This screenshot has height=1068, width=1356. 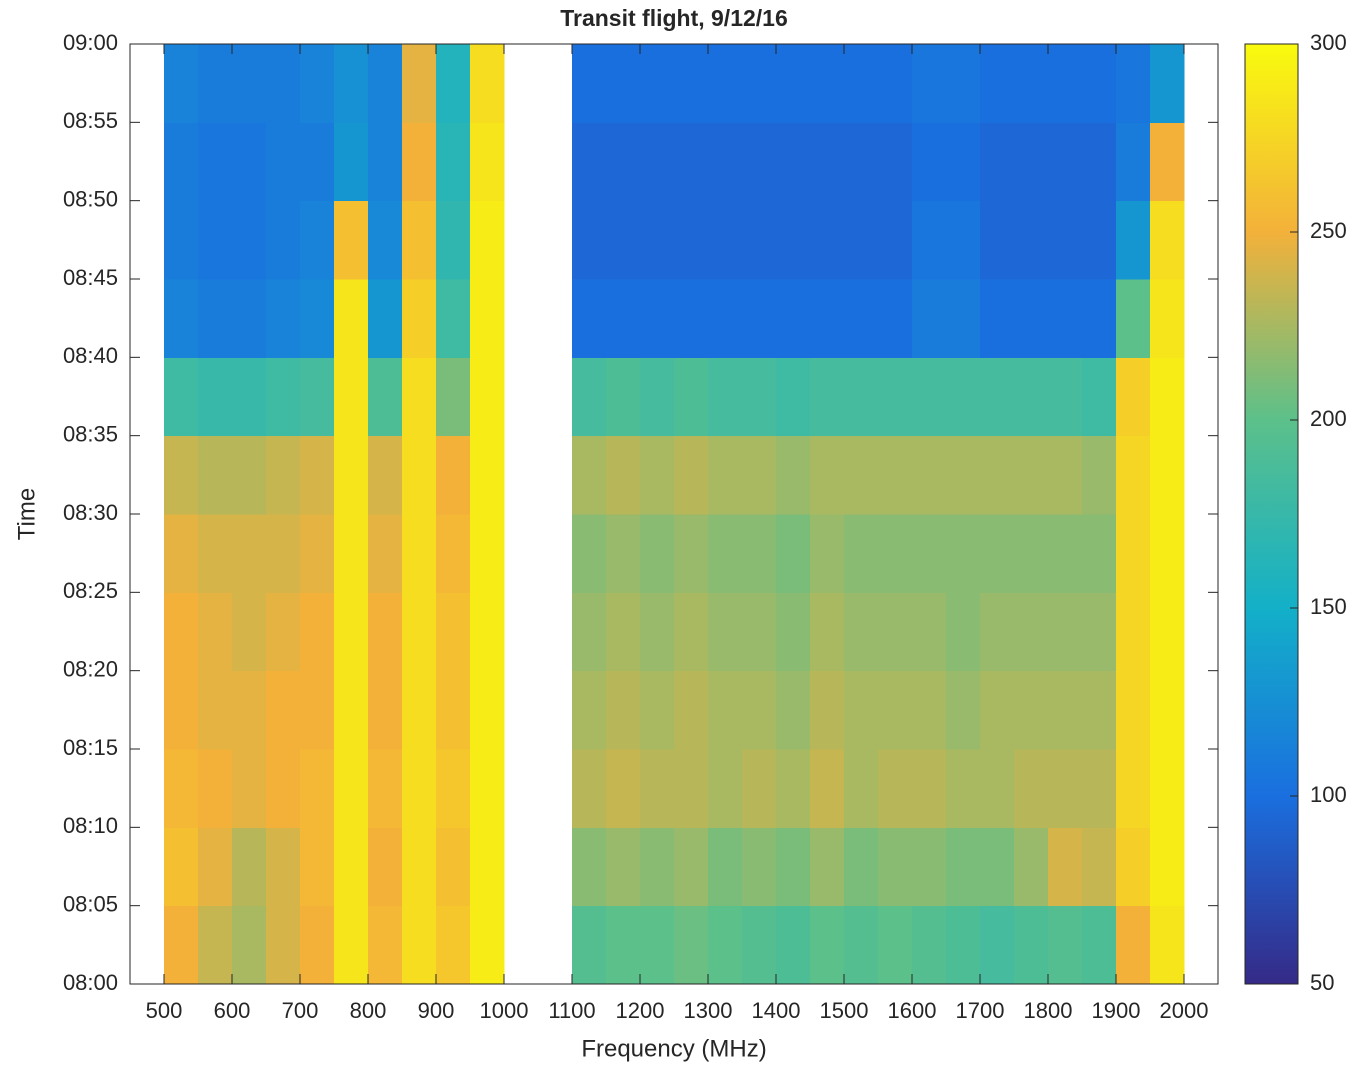 I want to click on x-tick-label: 1700, so click(x=980, y=1010).